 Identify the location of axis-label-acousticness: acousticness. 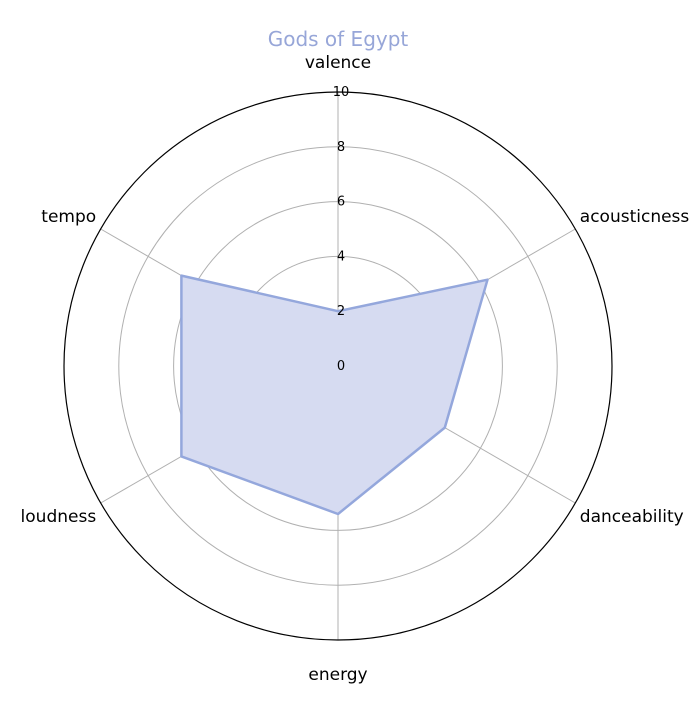
(635, 217).